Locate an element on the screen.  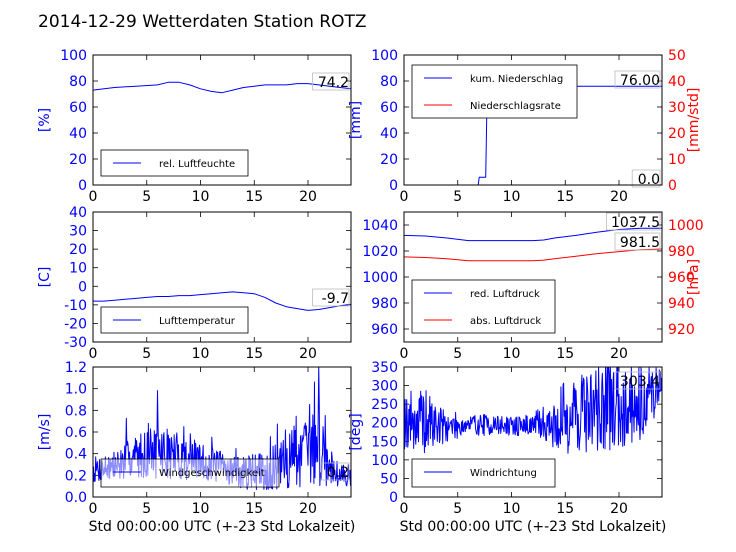
y-tick-label: 1040 is located at coordinates (380, 226).